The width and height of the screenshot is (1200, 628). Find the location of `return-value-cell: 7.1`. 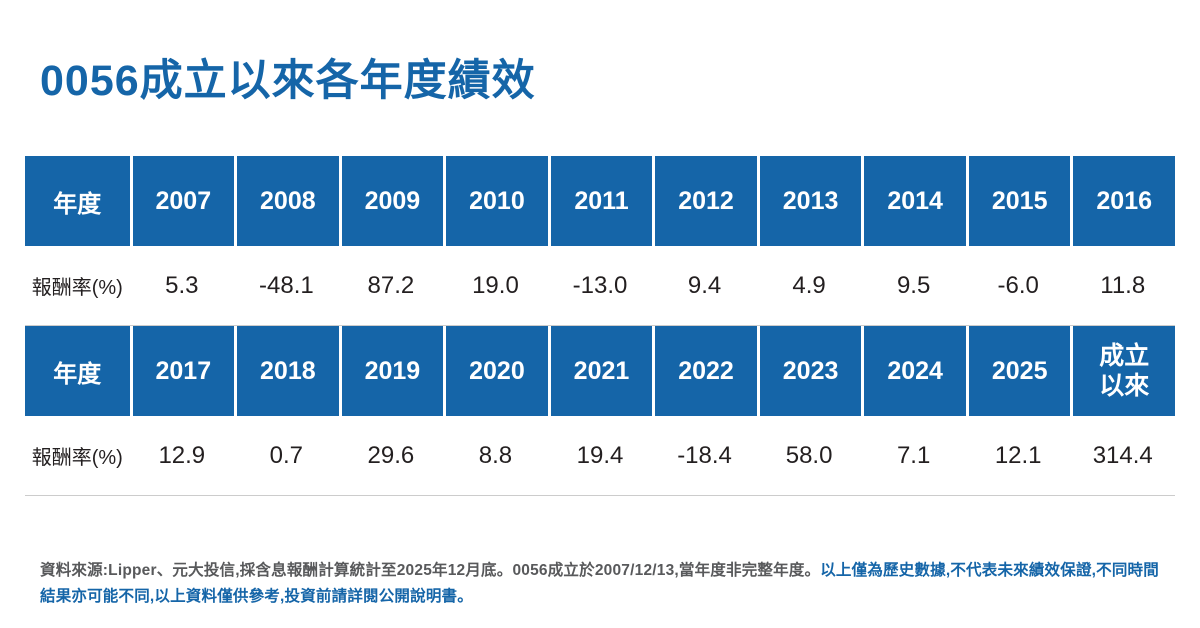

return-value-cell: 7.1 is located at coordinates (913, 455).